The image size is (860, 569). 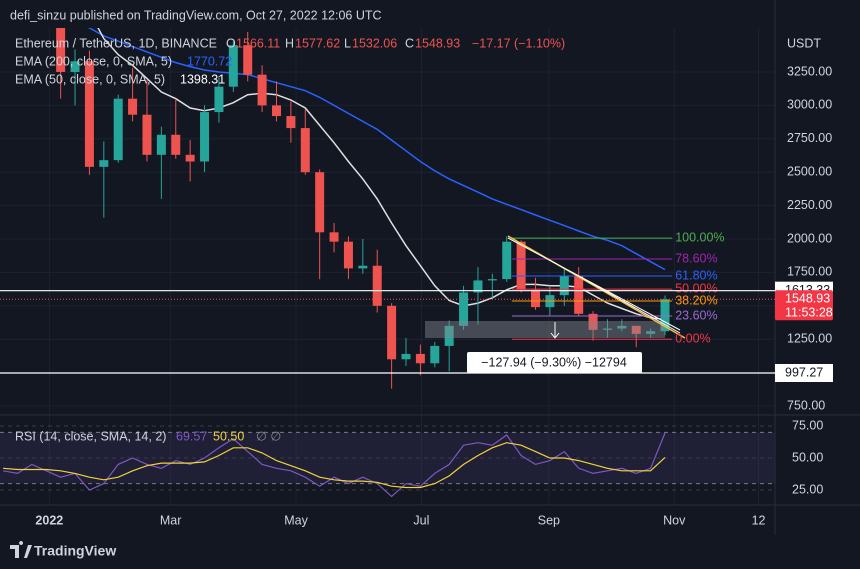 What do you see at coordinates (699, 237) in the screenshot?
I see `fib-label: 100.00%` at bounding box center [699, 237].